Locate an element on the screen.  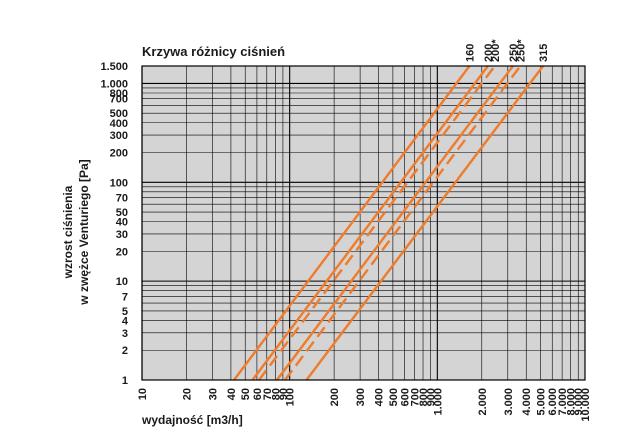
series-label: 250* is located at coordinates (521, 50).